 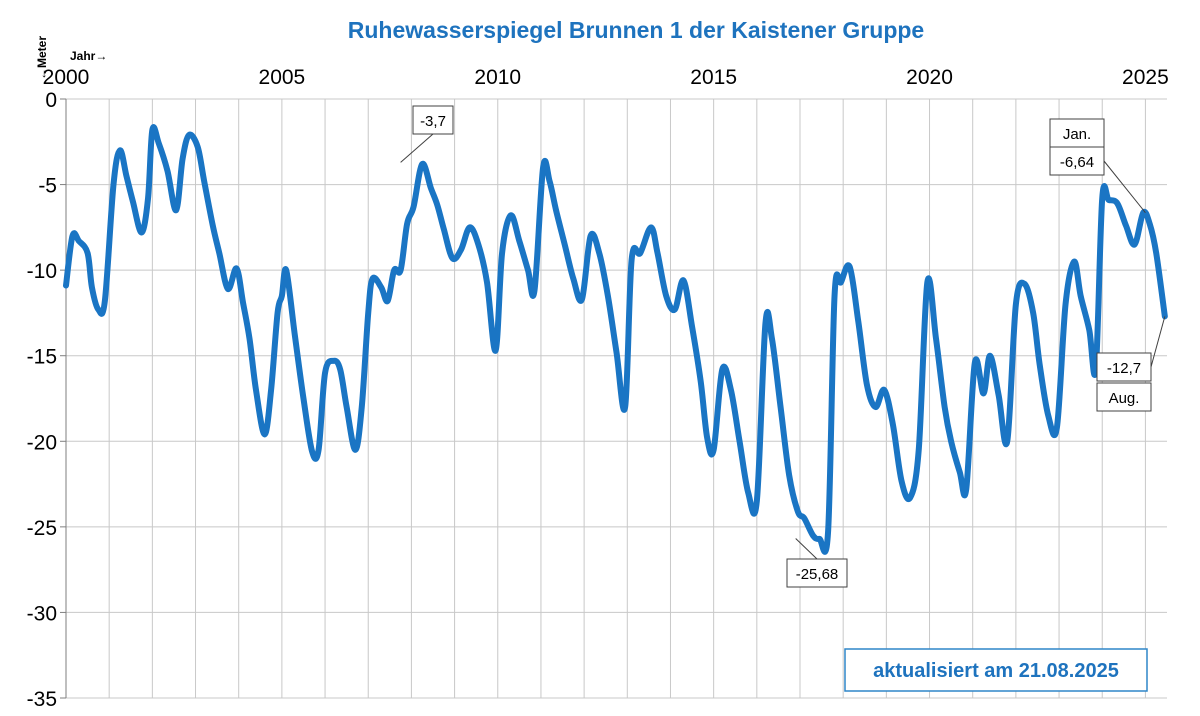 I want to click on callout-value-label: -6,64, so click(x=1077, y=162).